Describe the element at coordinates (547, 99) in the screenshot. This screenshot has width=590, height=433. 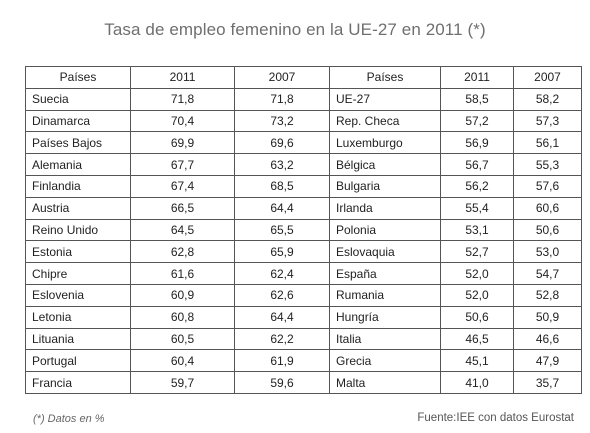
I see `value-2007-cell: 58,2` at that location.